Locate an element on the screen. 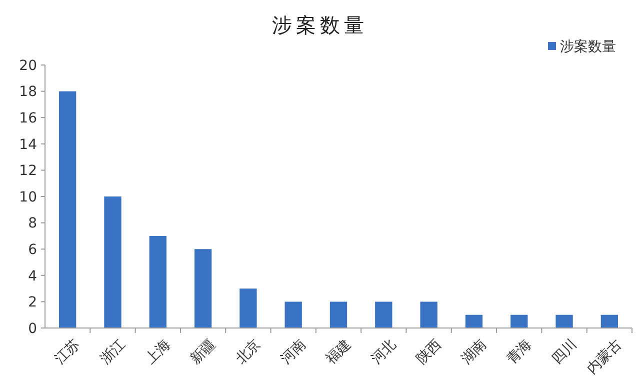  x-tick-label: 内蒙古 is located at coordinates (605, 357).